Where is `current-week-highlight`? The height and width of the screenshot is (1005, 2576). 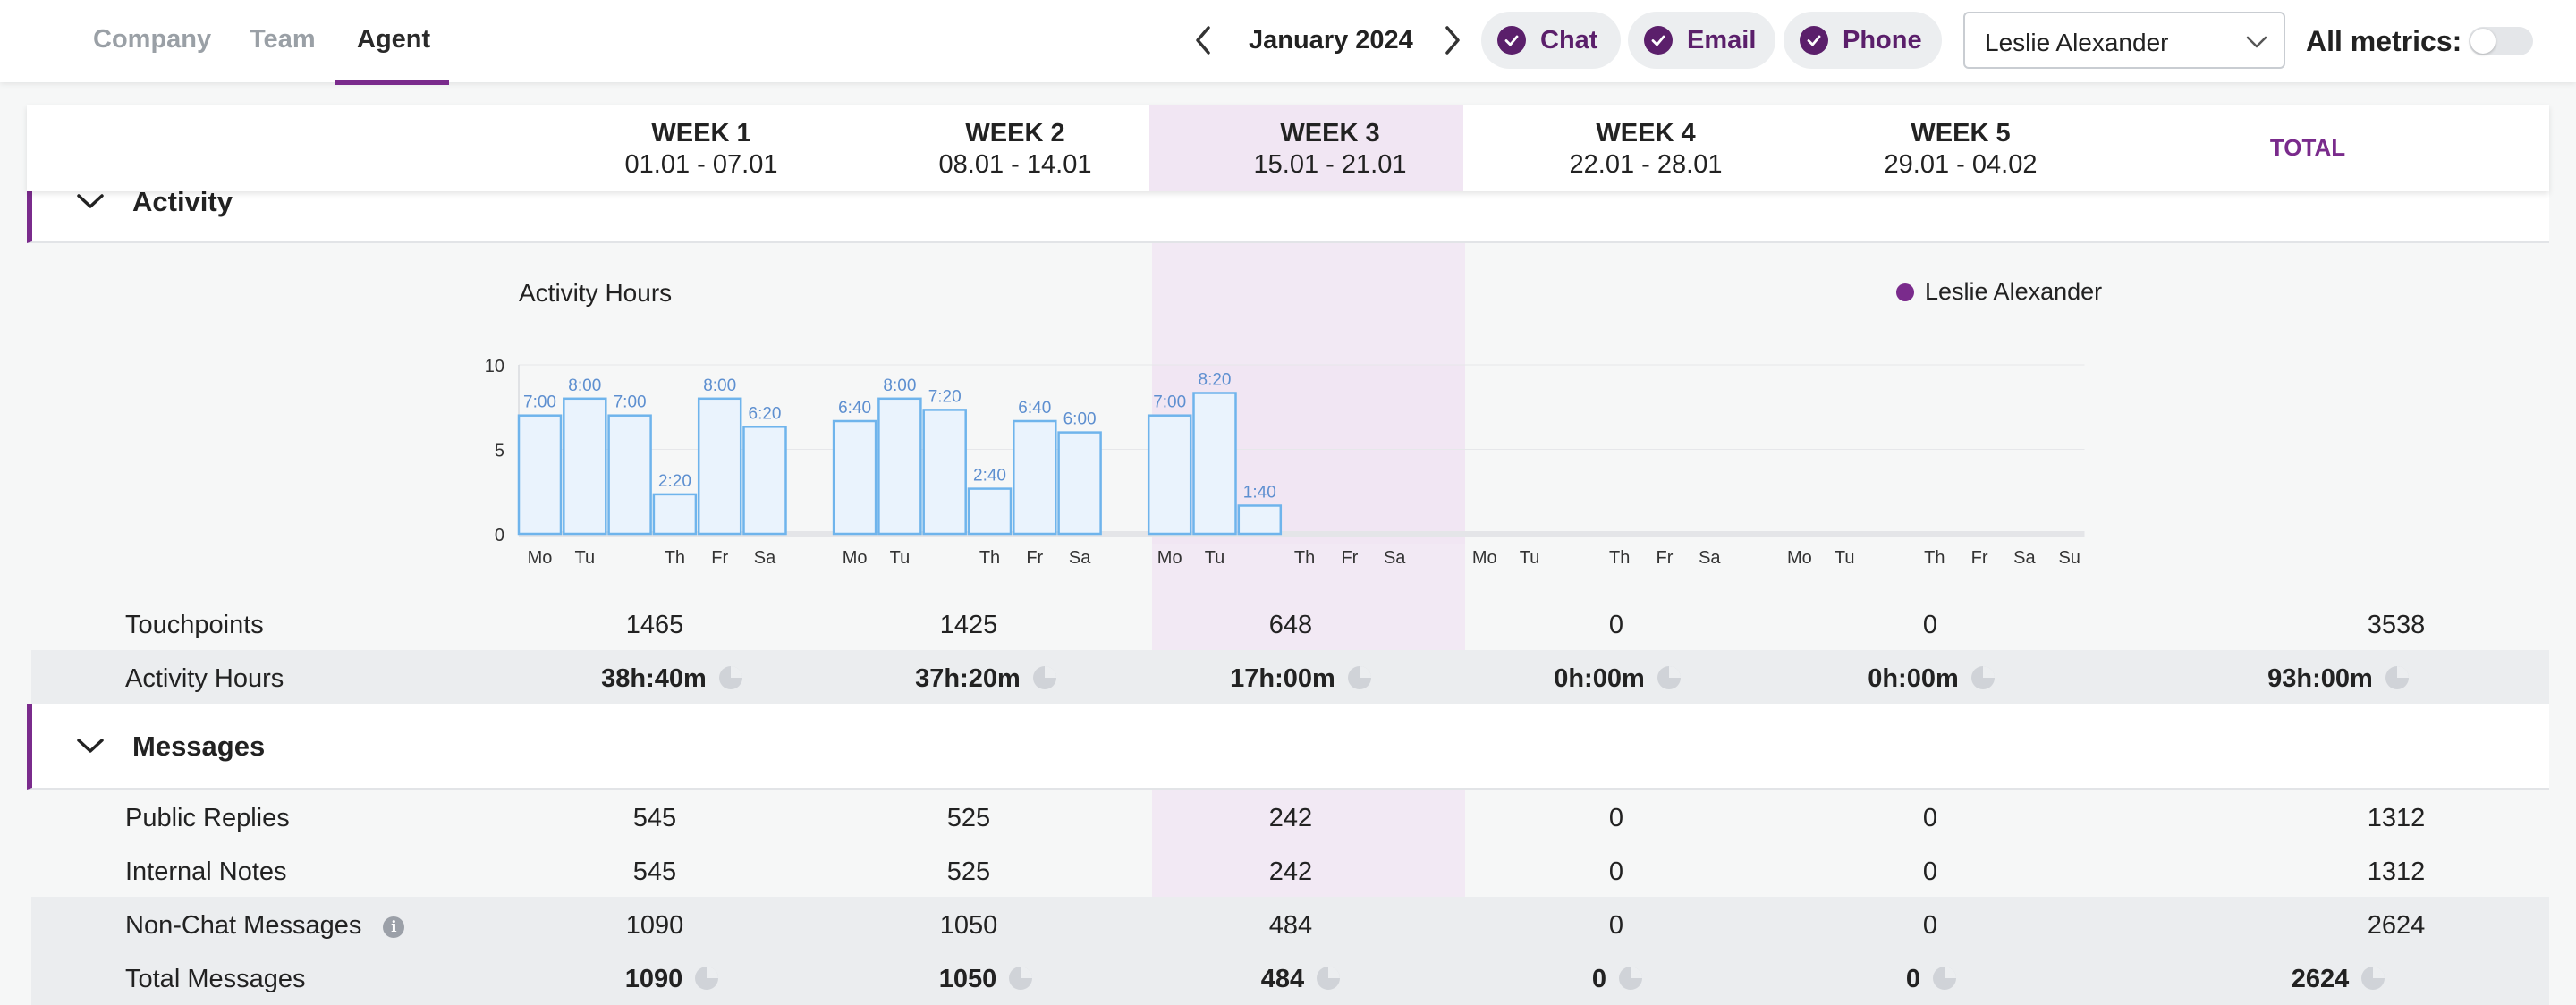 current-week-highlight is located at coordinates (1306, 148).